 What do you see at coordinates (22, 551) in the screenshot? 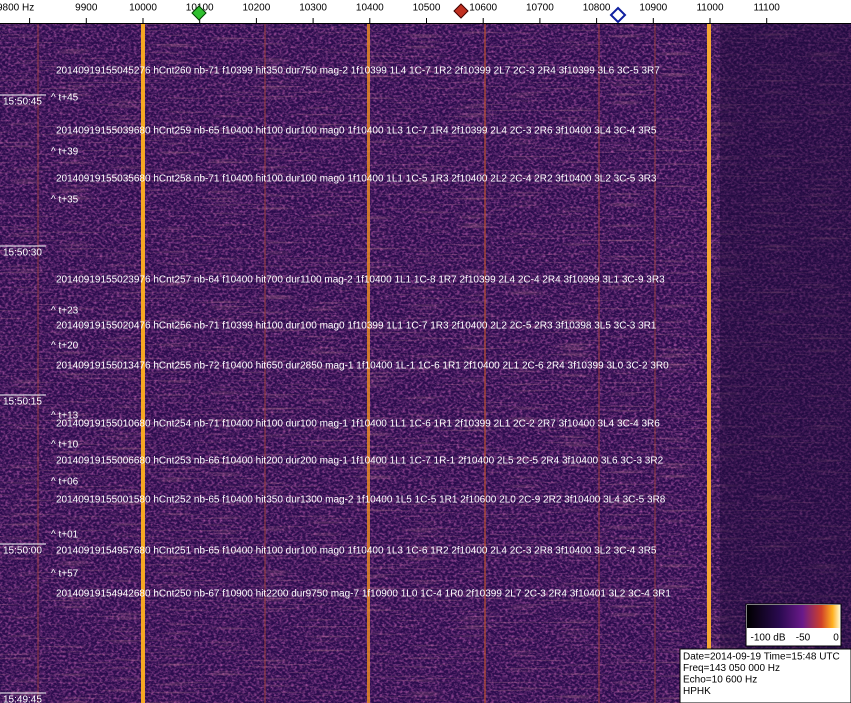
I see `time-label: 15:50:00` at bounding box center [22, 551].